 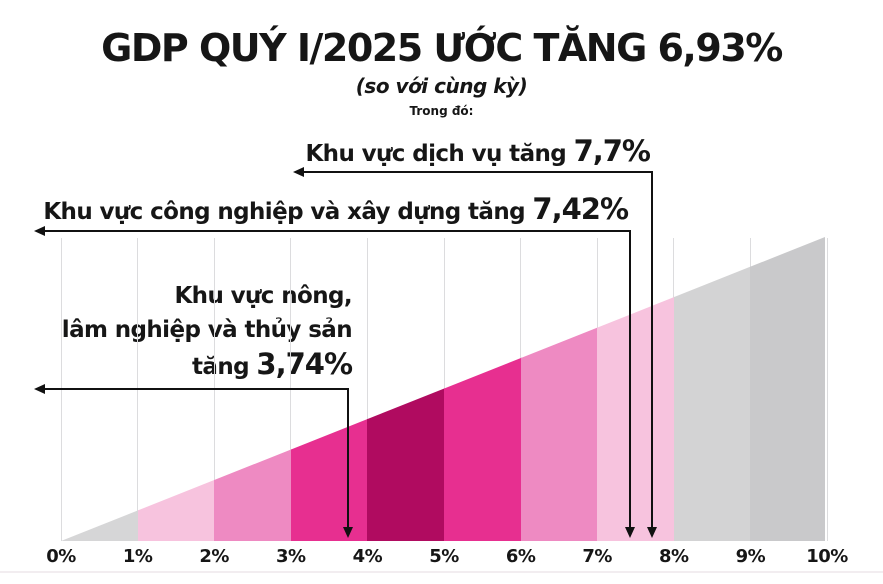 What do you see at coordinates (304, 364) in the screenshot?
I see `annotation-agriculture-value: 3,74%` at bounding box center [304, 364].